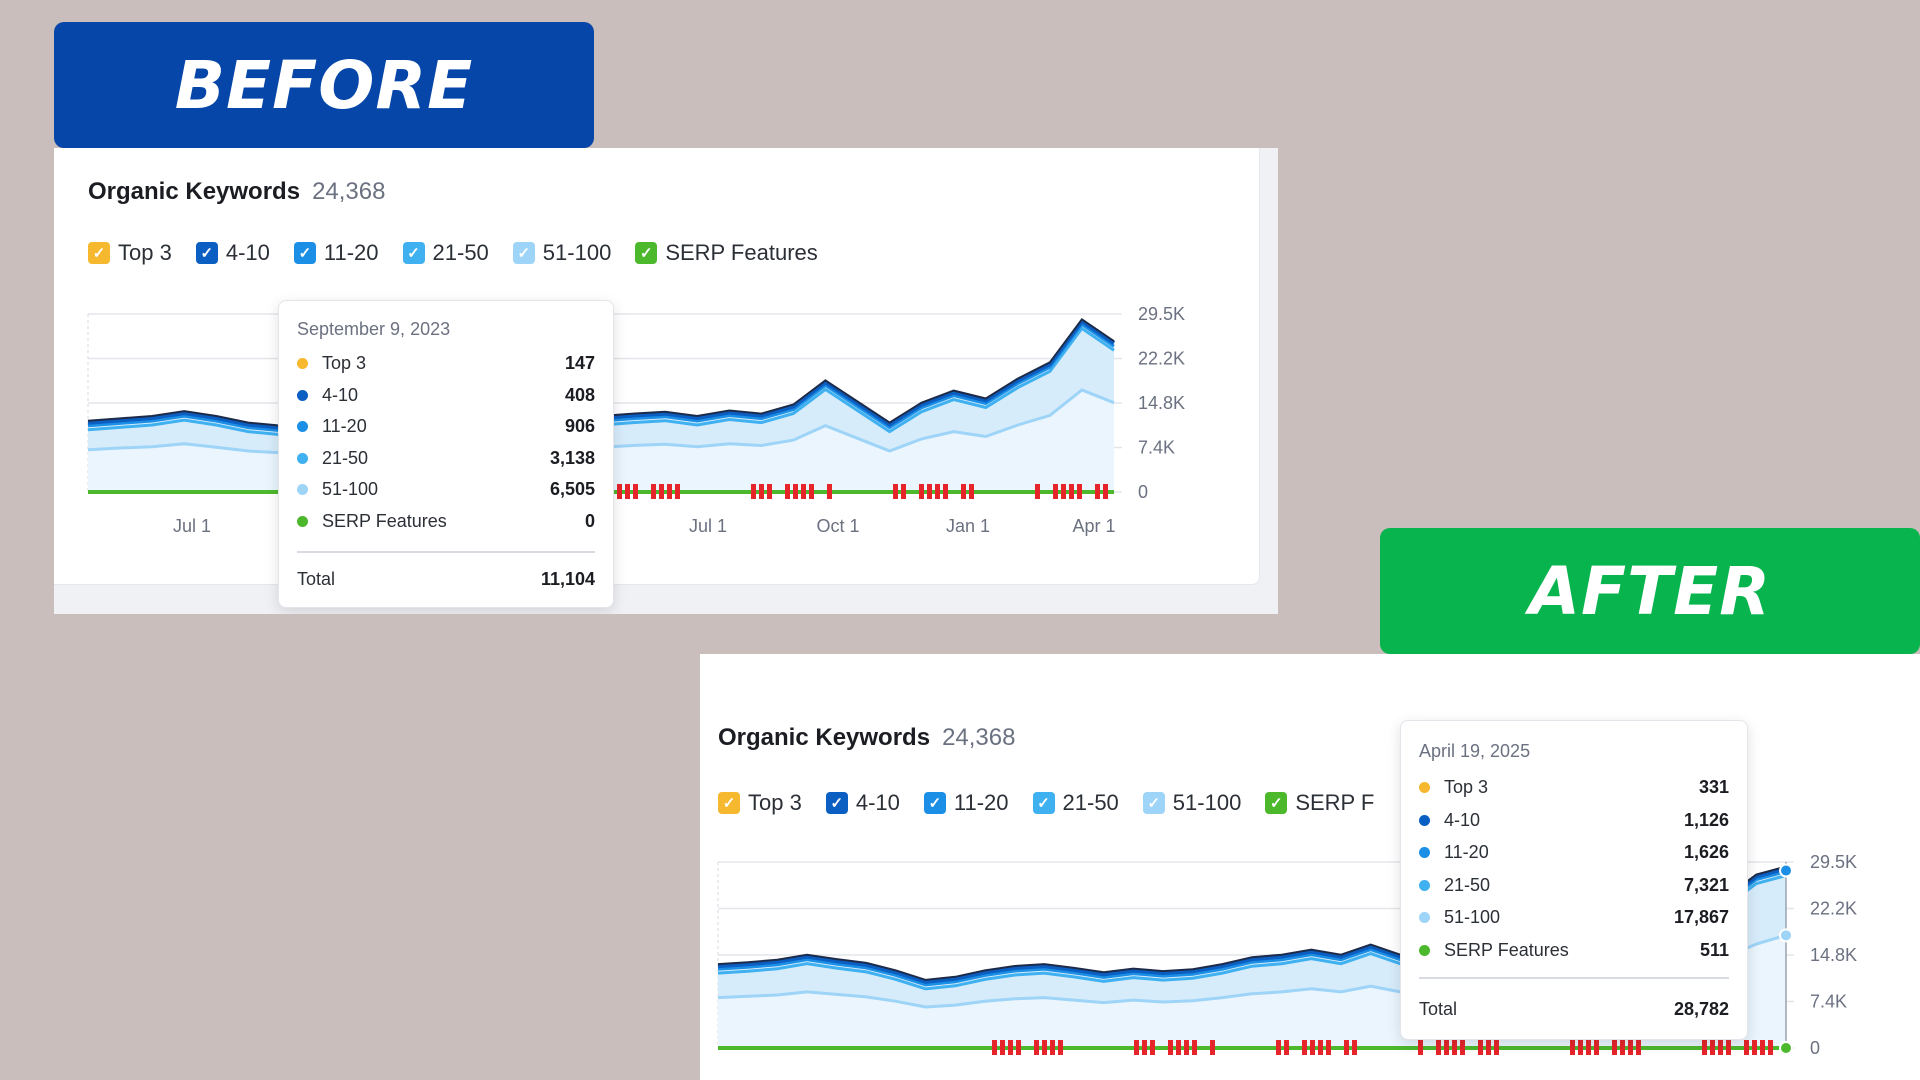 The image size is (1920, 1080). Describe the element at coordinates (1574, 917) in the screenshot. I see `tooltip-row: 51-100 17,867` at that location.